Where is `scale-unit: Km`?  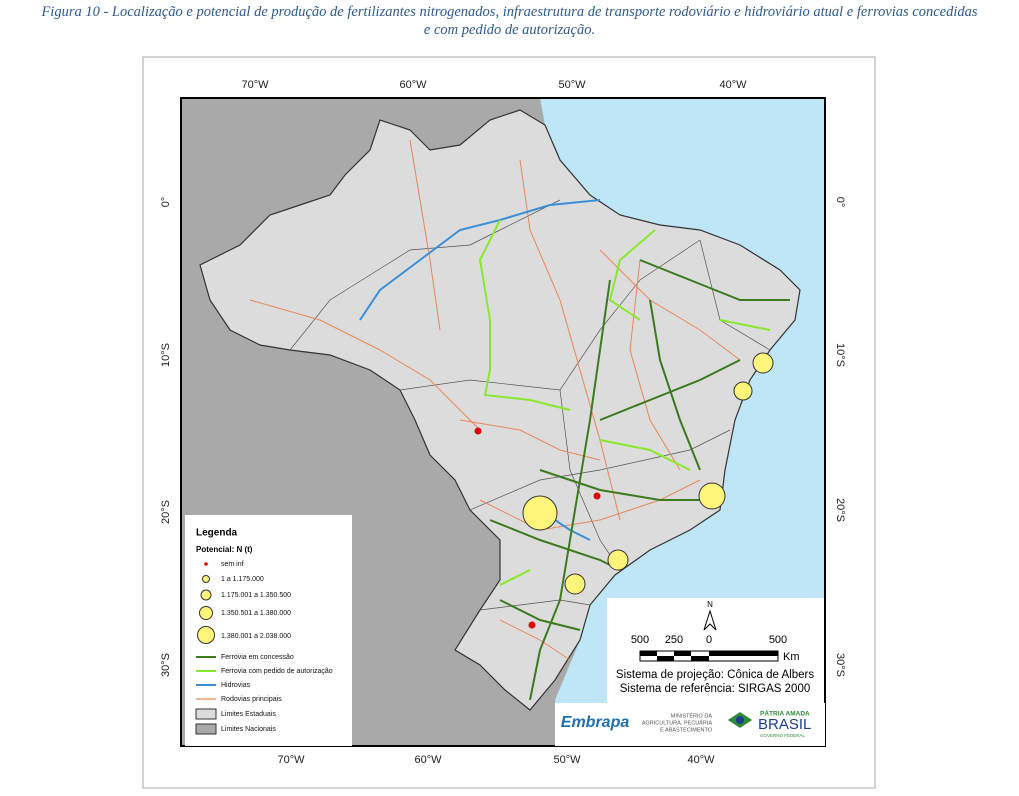 scale-unit: Km is located at coordinates (791, 657).